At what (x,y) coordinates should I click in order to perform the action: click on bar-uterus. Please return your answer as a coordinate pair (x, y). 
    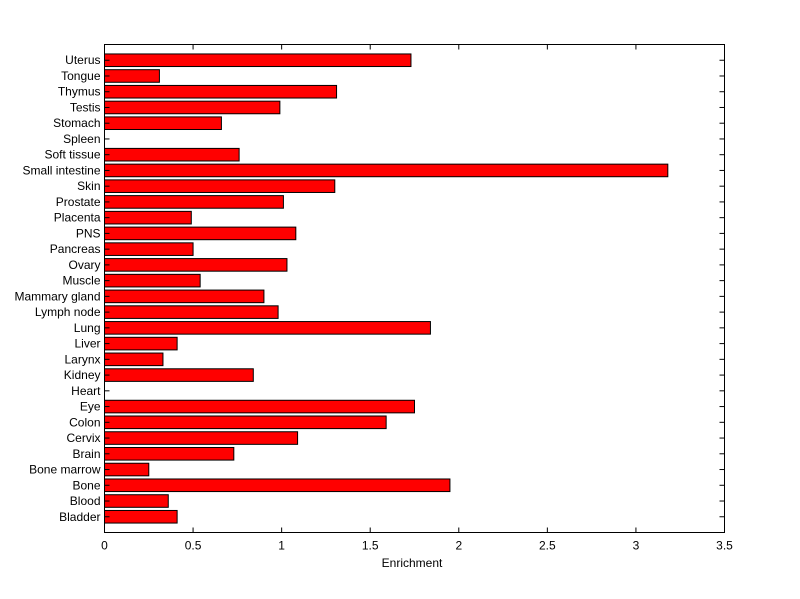
    Looking at the image, I should click on (258, 60).